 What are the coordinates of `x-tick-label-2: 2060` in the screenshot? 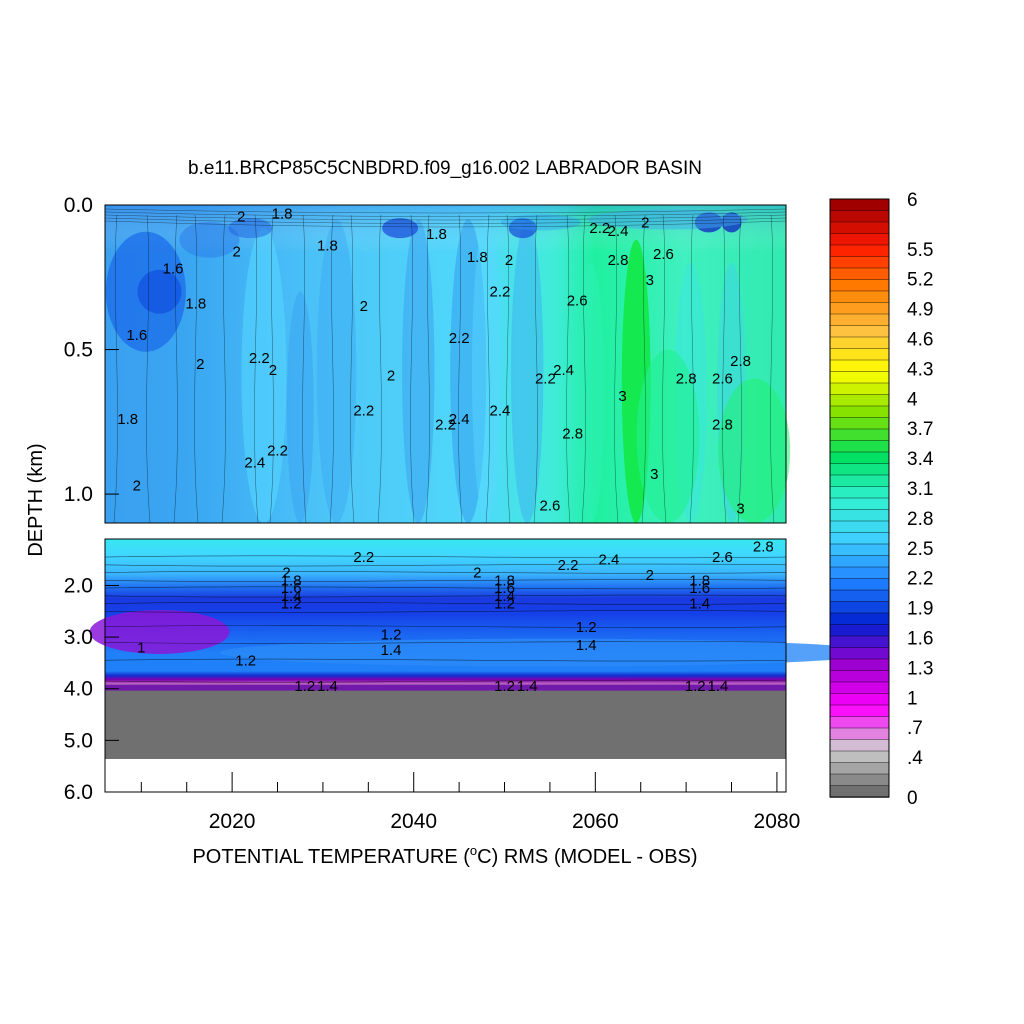 It's located at (595, 821).